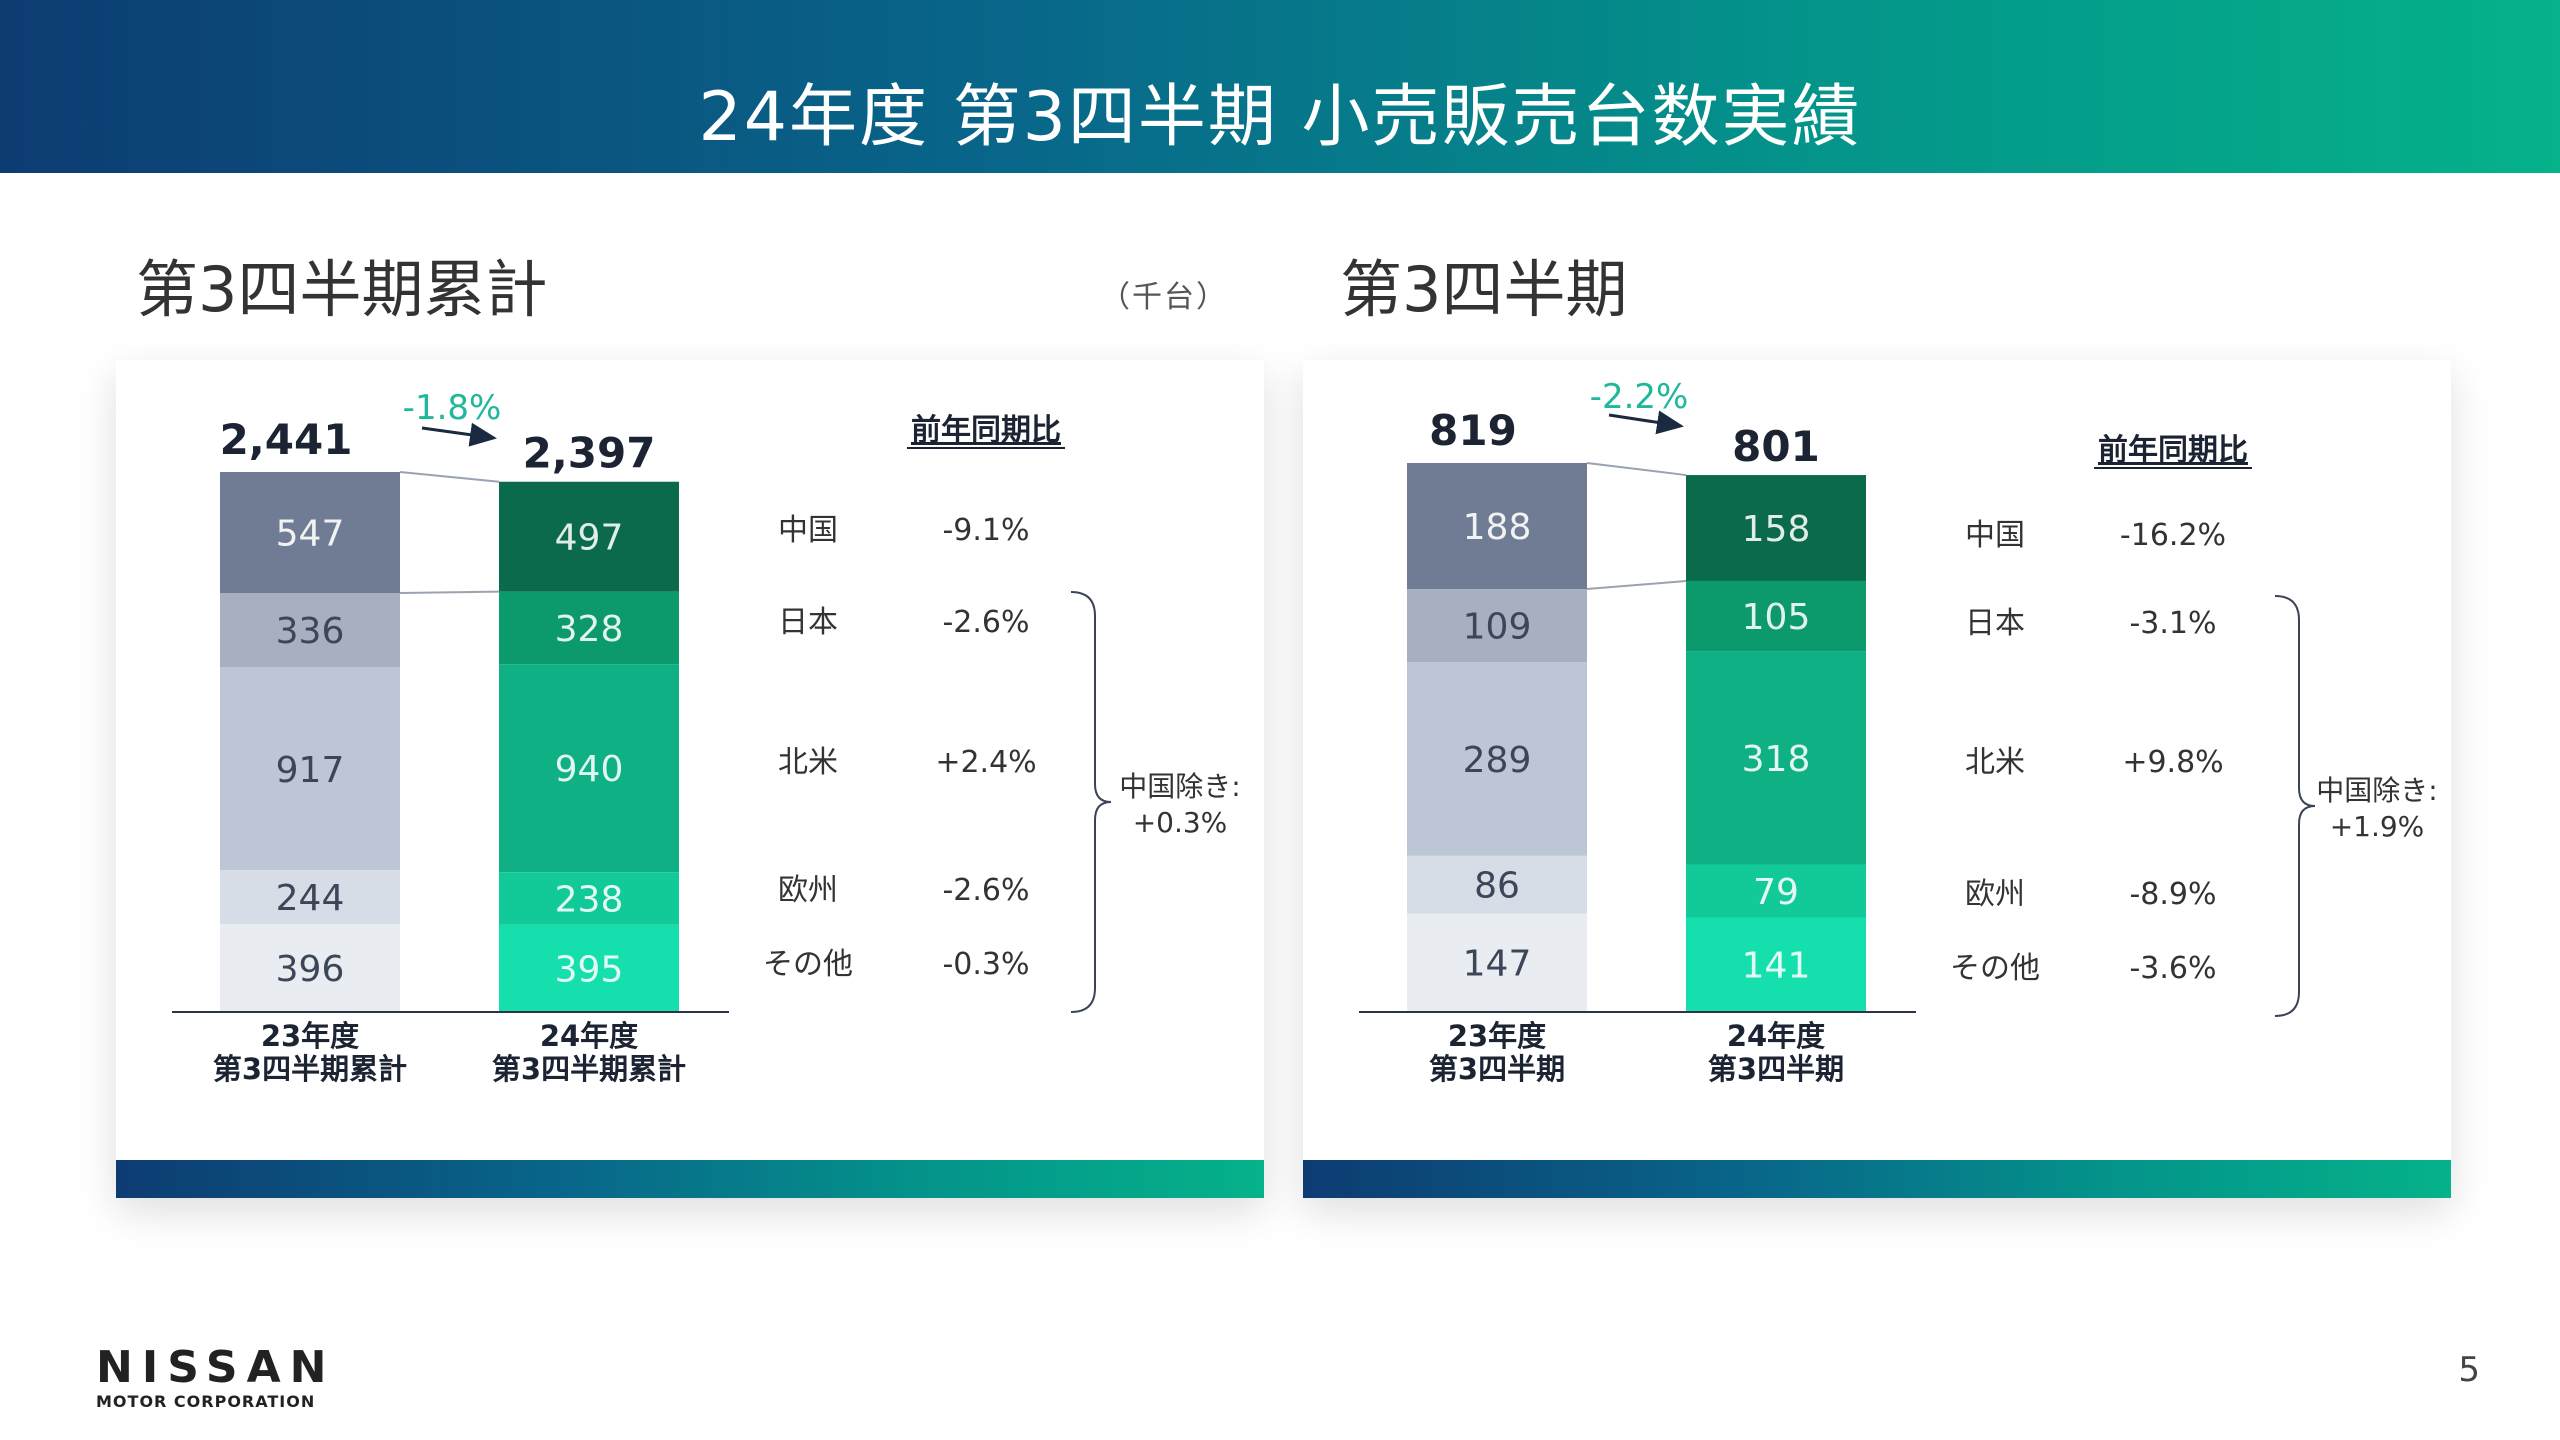 The width and height of the screenshot is (2560, 1440). Describe the element at coordinates (2173, 535) in the screenshot. I see `yoy-value: -16.2%` at that location.